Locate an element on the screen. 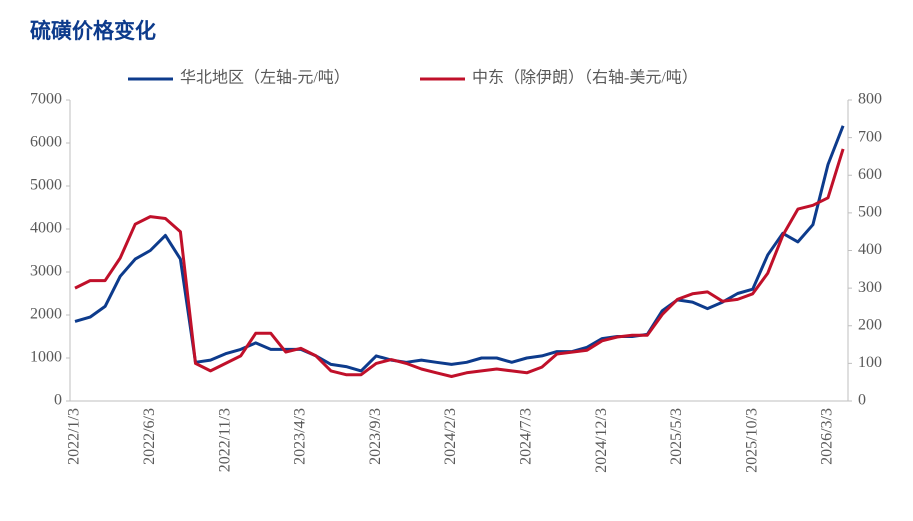 This screenshot has width=913, height=521. y2-tick-label: 0 is located at coordinates (862, 400).